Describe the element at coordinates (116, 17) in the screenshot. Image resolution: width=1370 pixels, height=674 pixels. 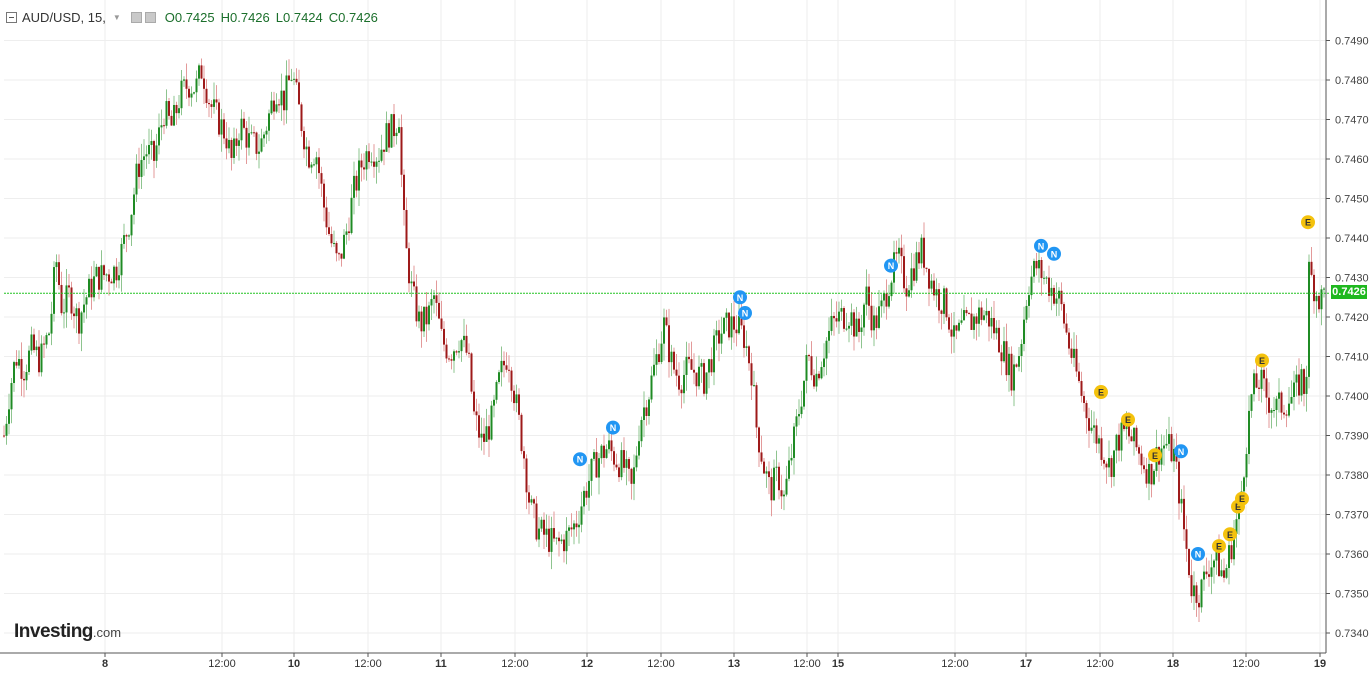
I see `dropdown-arrow-icon: ▼` at that location.